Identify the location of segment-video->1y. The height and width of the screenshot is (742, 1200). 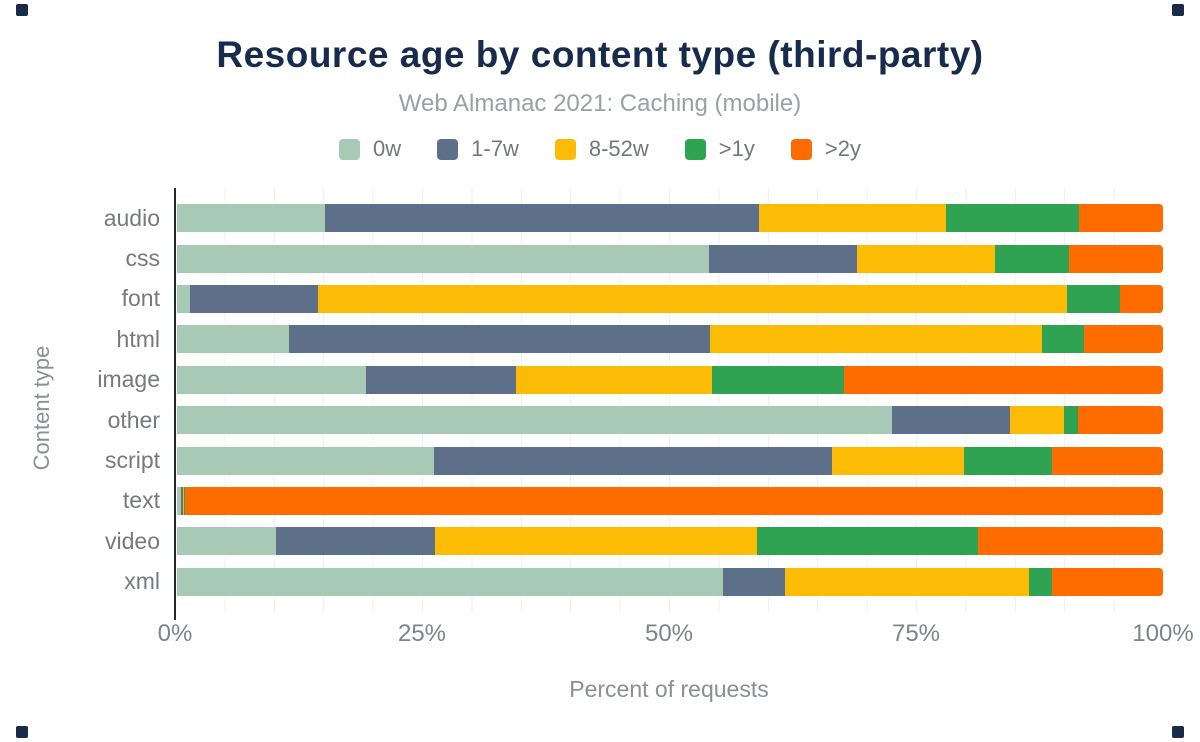
(867, 541).